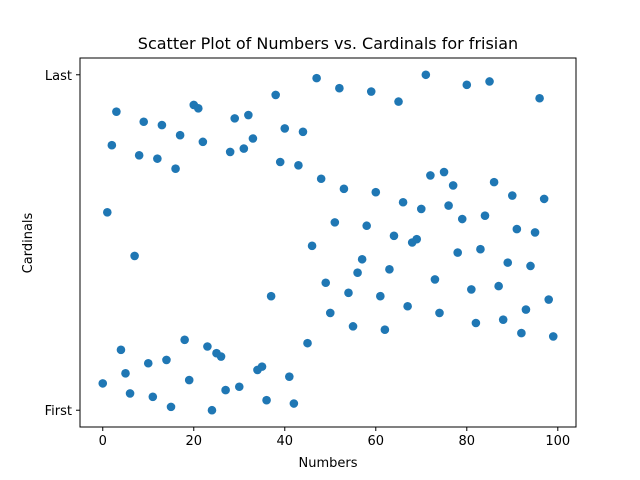 The width and height of the screenshot is (640, 480). What do you see at coordinates (28, 242) in the screenshot?
I see `y-axis-label: Cardinals` at bounding box center [28, 242].